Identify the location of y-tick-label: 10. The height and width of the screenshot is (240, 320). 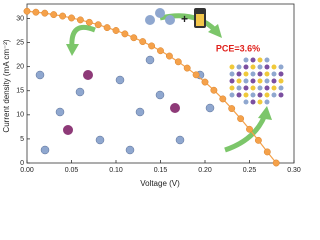
(20, 115).